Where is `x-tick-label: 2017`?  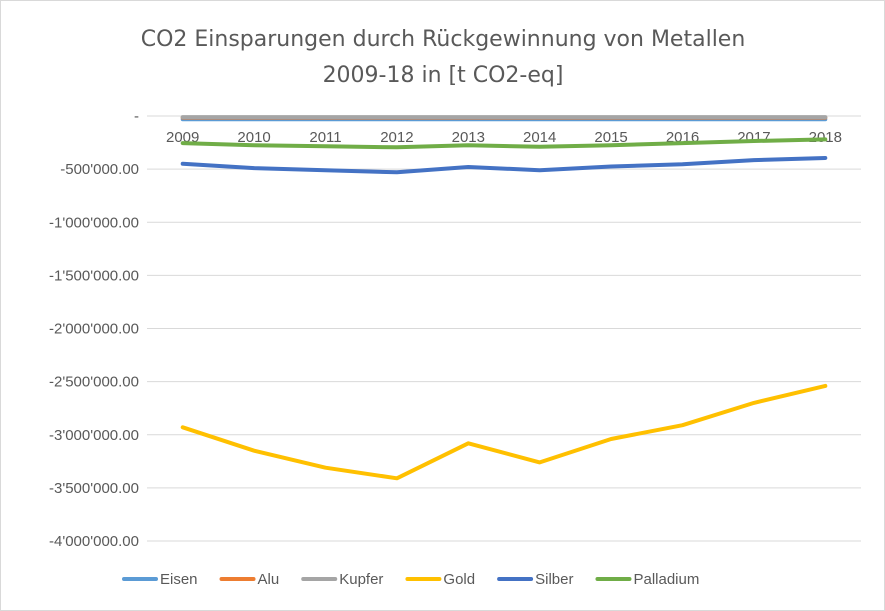 x-tick-label: 2017 is located at coordinates (753, 137).